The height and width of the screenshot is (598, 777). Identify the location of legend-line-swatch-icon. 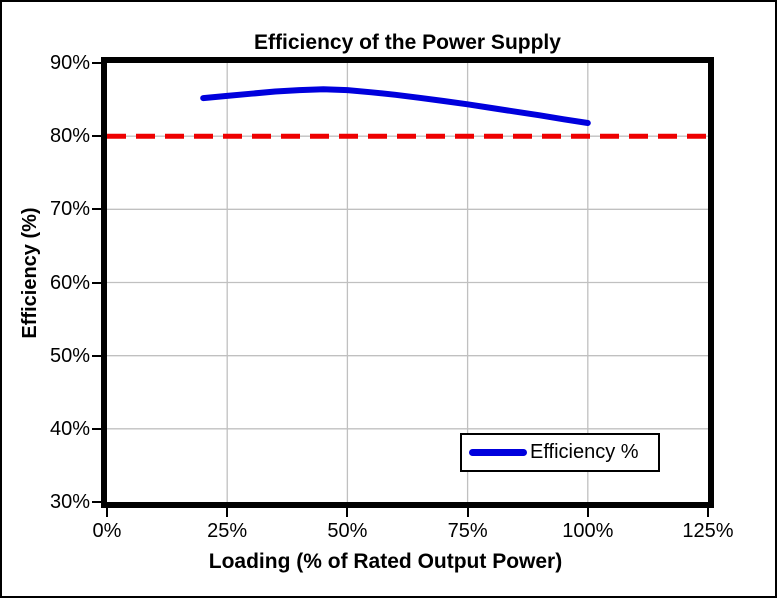
(498, 452).